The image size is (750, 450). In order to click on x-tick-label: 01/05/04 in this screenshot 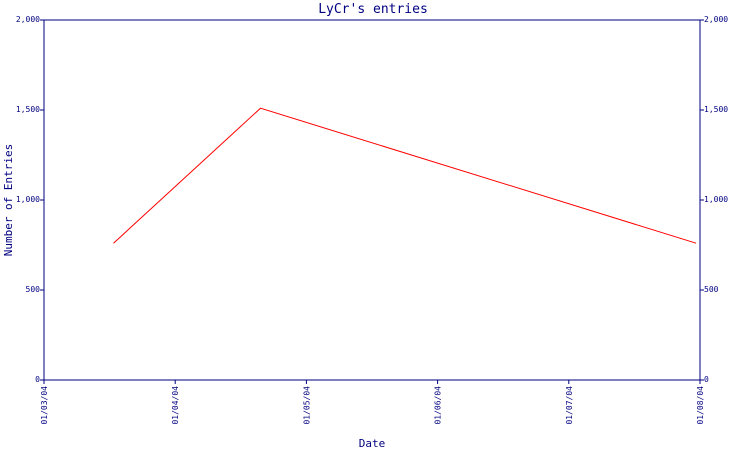, I will do `click(306, 405)`.